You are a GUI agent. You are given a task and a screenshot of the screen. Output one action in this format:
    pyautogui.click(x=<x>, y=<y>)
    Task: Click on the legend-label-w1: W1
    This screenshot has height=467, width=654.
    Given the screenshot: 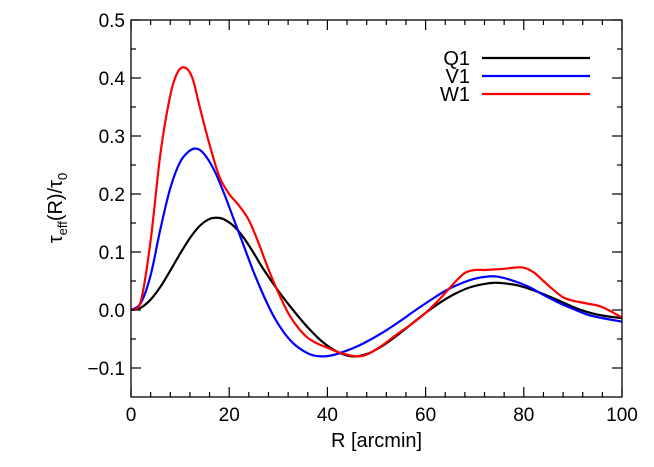 What is the action you would take?
    pyautogui.click(x=455, y=95)
    